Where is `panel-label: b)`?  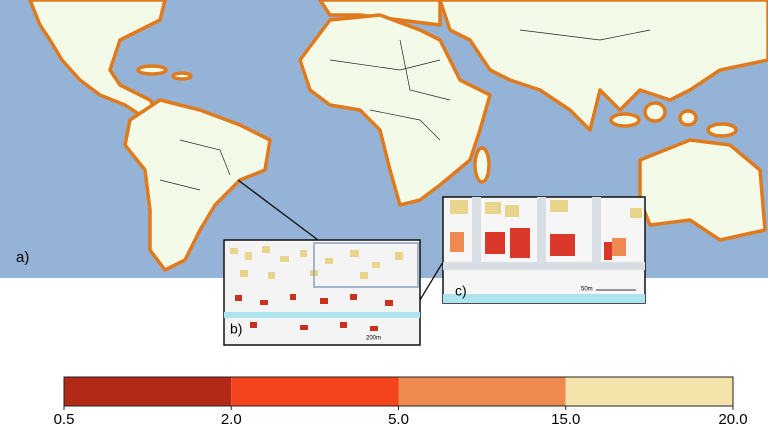 panel-label: b) is located at coordinates (236, 329).